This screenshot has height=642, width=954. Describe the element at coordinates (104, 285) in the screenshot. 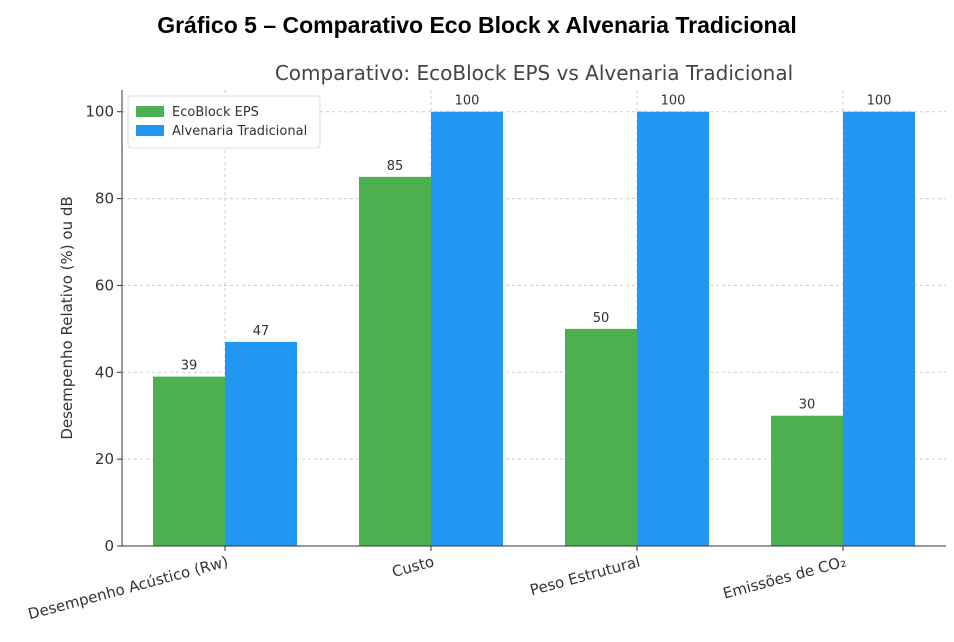

I see `y-tick-label: 60` at that location.